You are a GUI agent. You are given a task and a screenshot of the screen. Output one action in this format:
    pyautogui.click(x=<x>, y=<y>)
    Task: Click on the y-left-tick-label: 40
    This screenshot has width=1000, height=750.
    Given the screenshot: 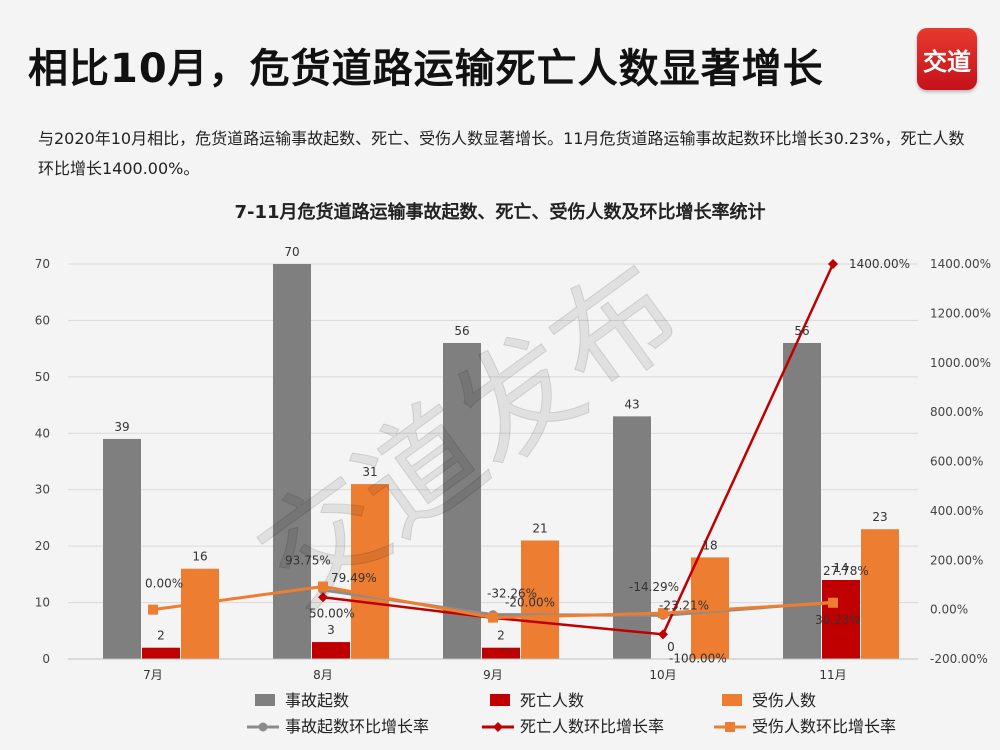 What is the action you would take?
    pyautogui.click(x=42, y=433)
    